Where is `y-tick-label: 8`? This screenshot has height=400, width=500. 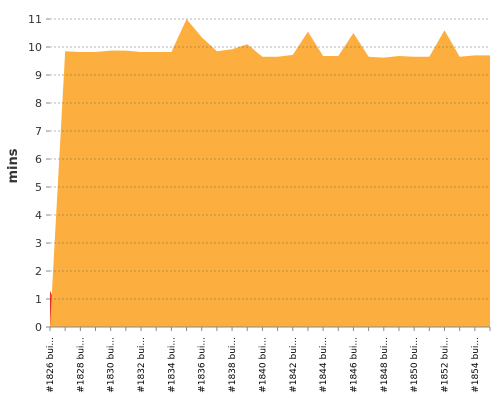
y-tick-label: 8 is located at coordinates (38, 103).